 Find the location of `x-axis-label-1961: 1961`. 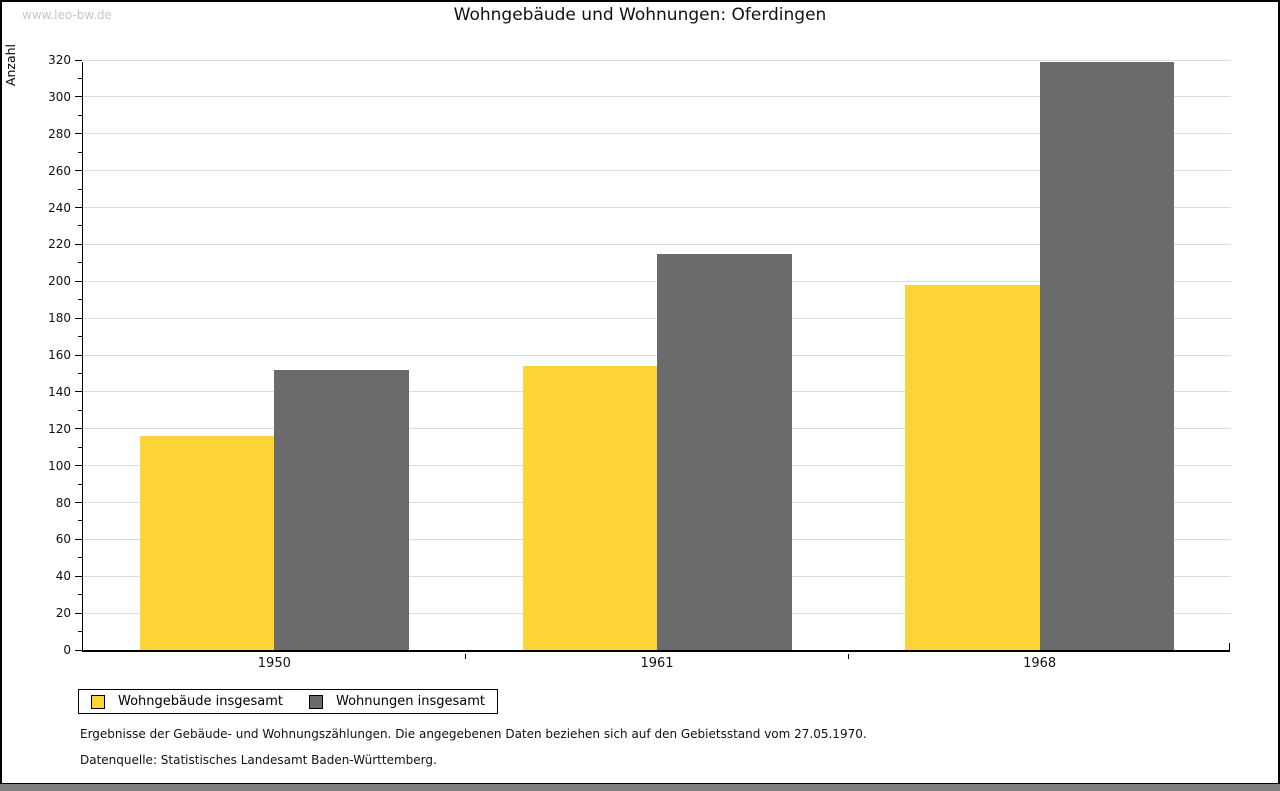

x-axis-label-1961: 1961 is located at coordinates (657, 663).